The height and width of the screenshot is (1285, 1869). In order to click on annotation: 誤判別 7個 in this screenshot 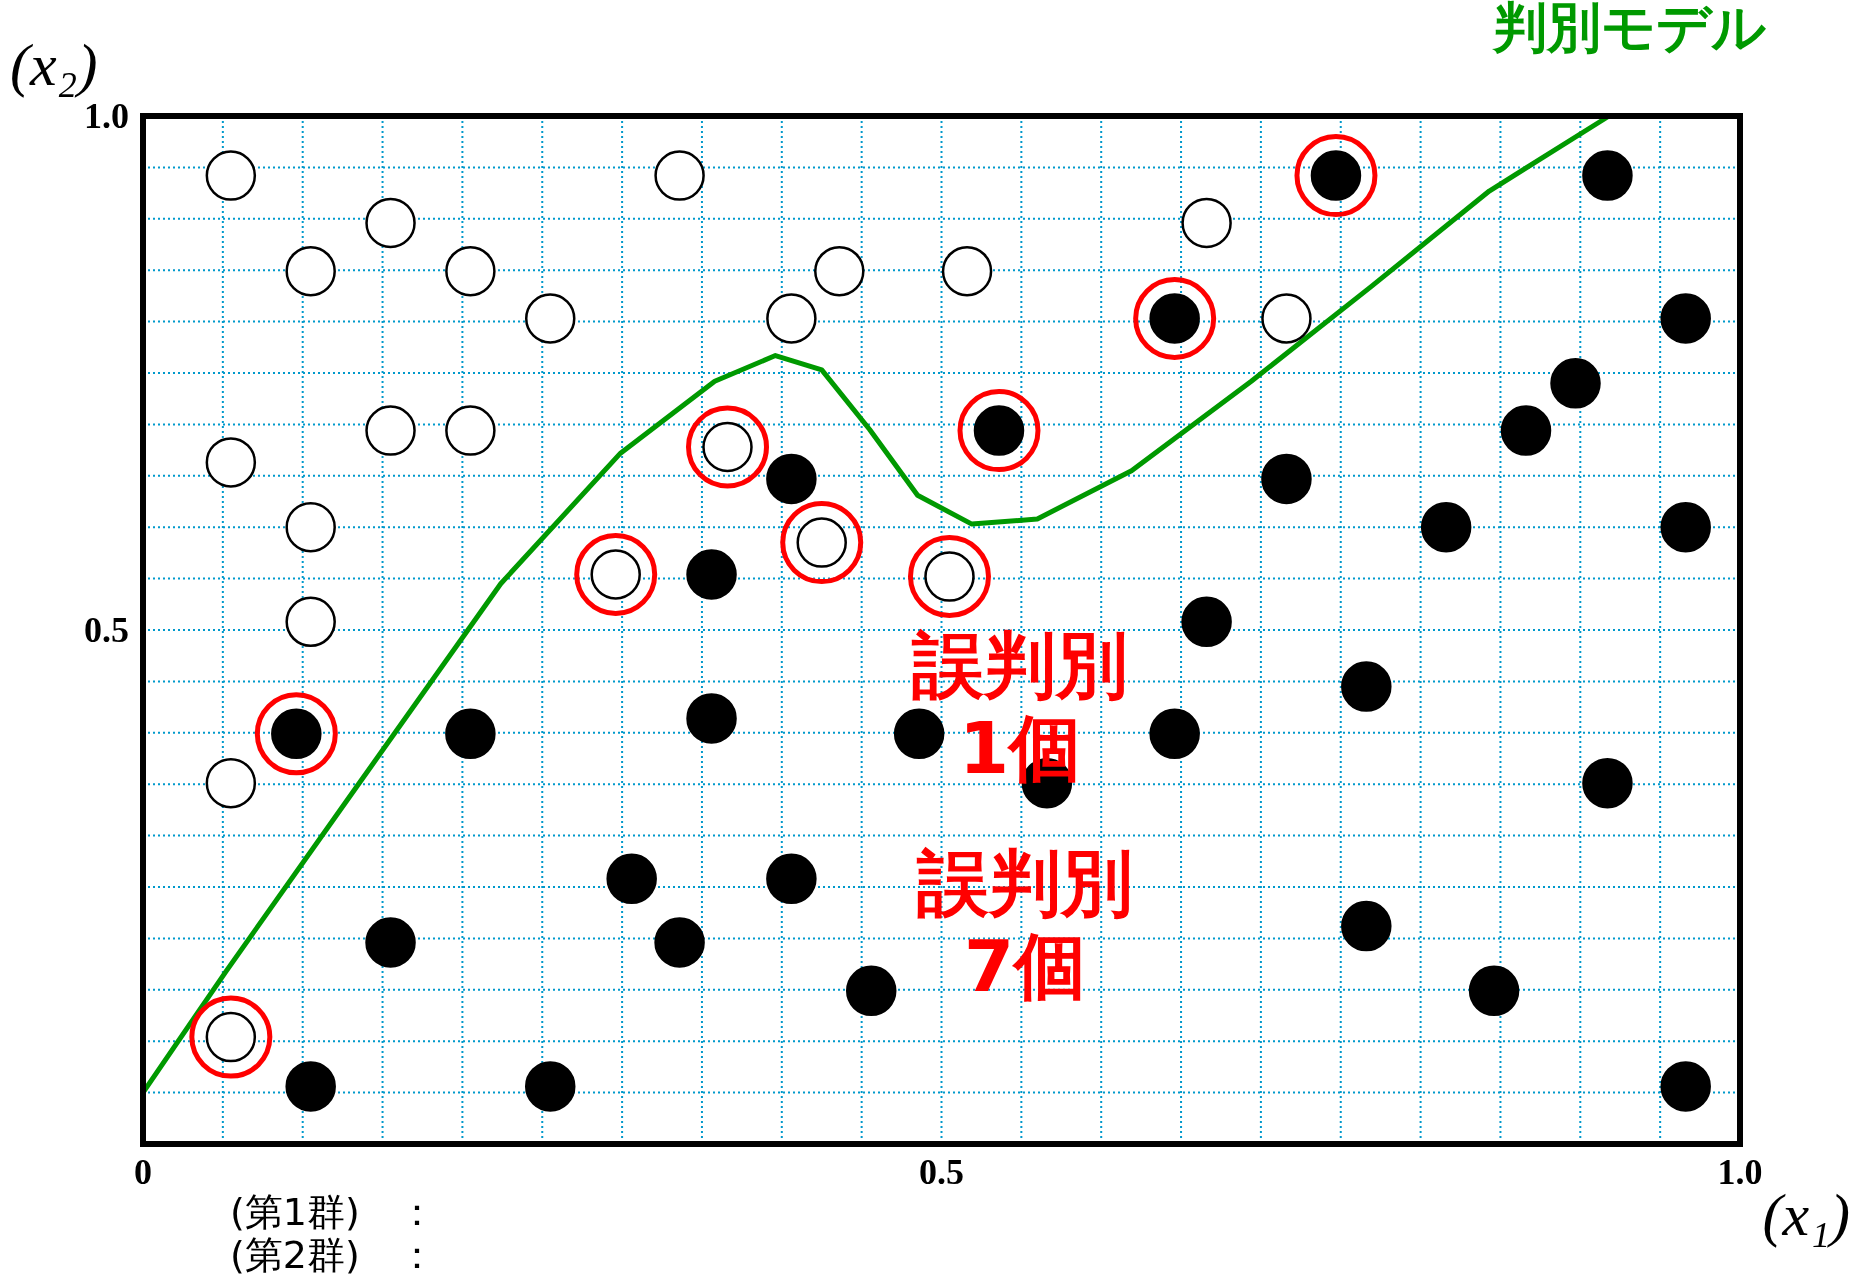, I will do `click(1024, 924)`.